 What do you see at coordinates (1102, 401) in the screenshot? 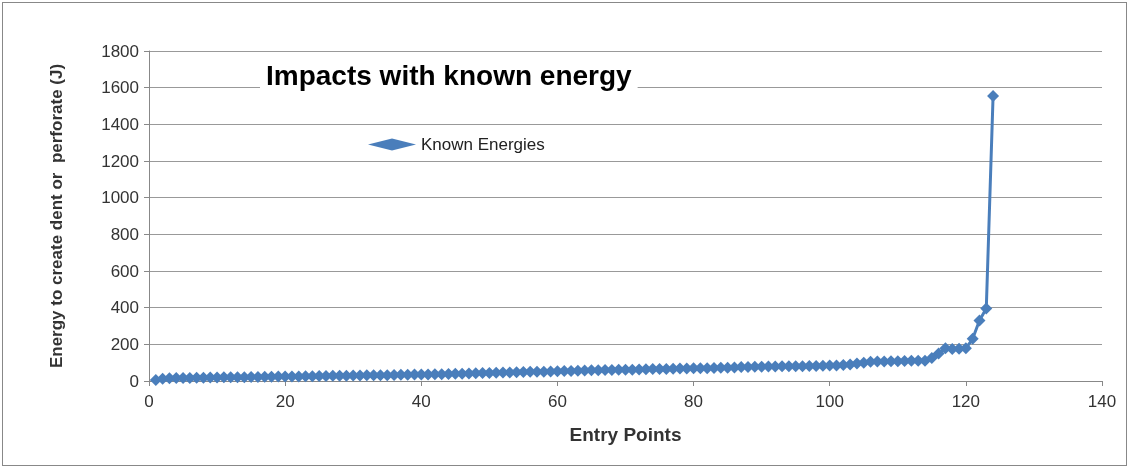
I see `x-tick-label: 140` at bounding box center [1102, 401].